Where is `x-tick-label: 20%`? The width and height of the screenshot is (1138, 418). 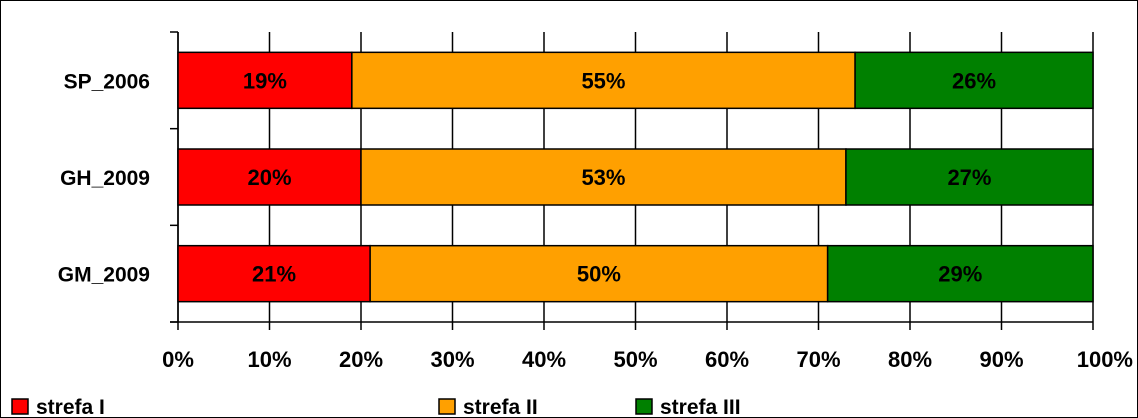 x-tick-label: 20% is located at coordinates (361, 359).